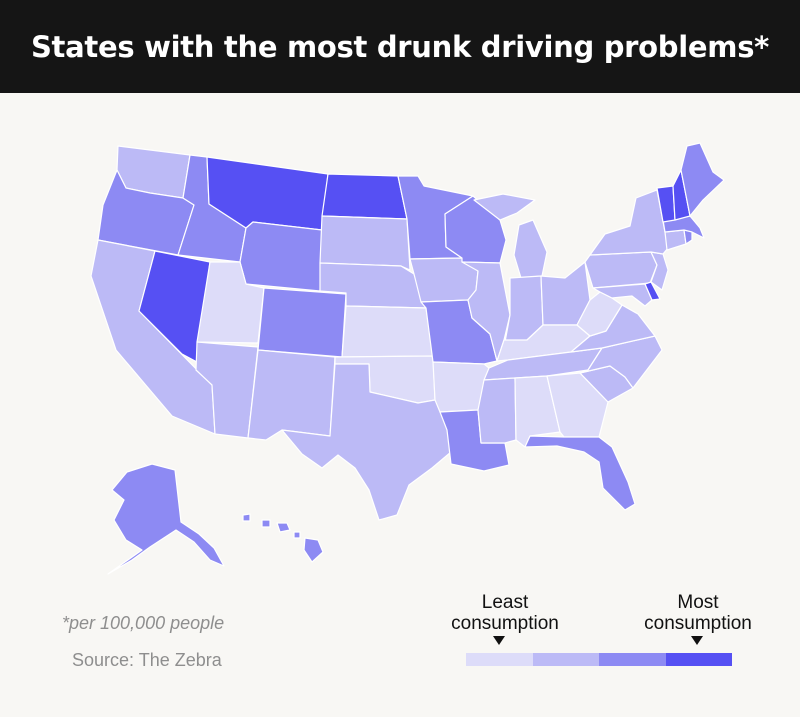 This screenshot has height=717, width=800. What do you see at coordinates (364, 196) in the screenshot?
I see `state-nd` at bounding box center [364, 196].